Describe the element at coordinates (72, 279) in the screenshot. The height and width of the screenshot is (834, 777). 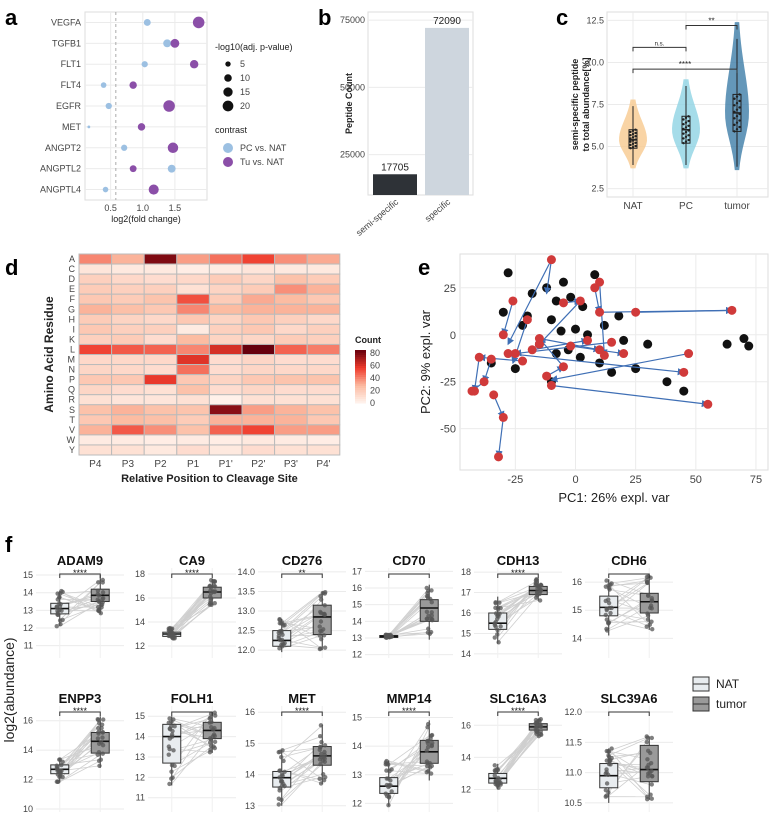
I see `y-tick-label: D` at that location.